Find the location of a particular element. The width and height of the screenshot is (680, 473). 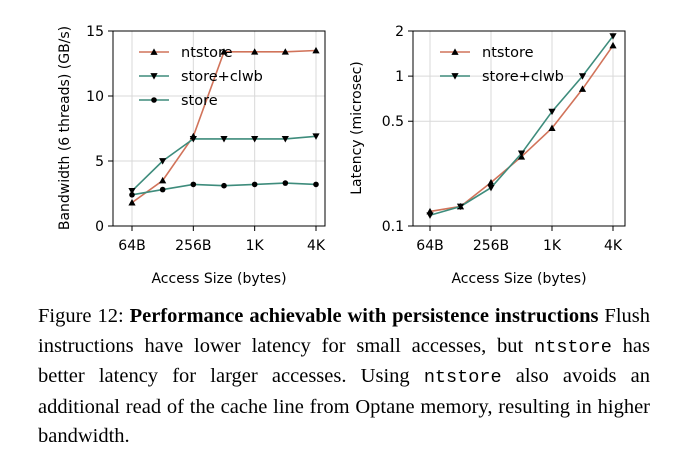

y-tick-label: 1 is located at coordinates (399, 77).